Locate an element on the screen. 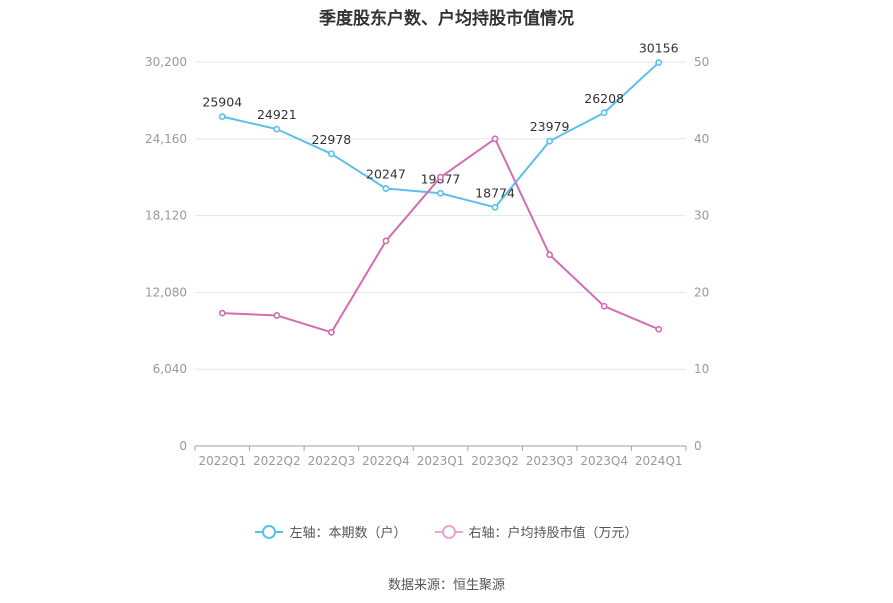  legend-label-right-series: 右轴：户均持股市值（万元） is located at coordinates (553, 533).